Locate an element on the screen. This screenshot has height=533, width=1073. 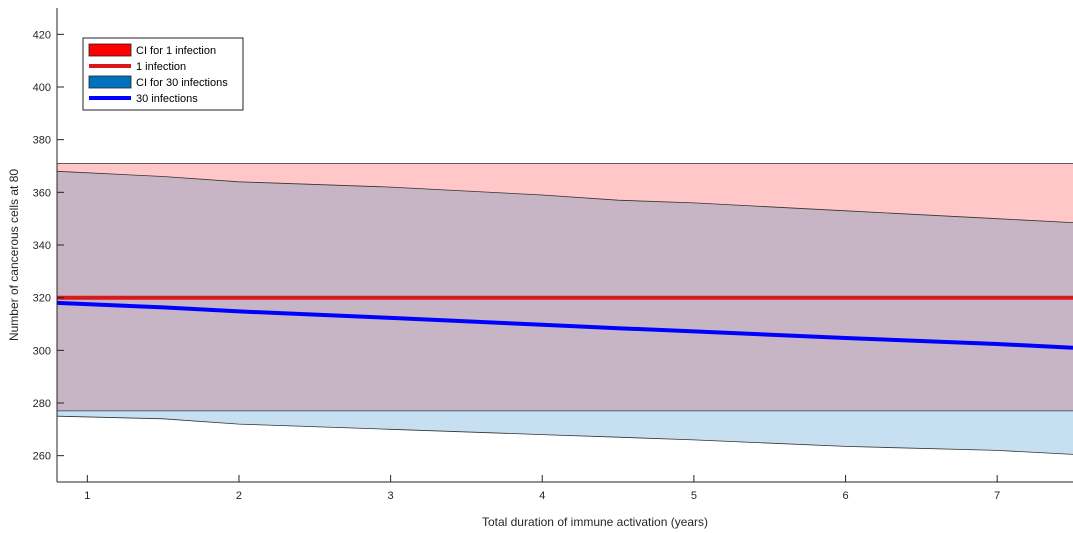
legend-label-1: 1 infection is located at coordinates (161, 67).